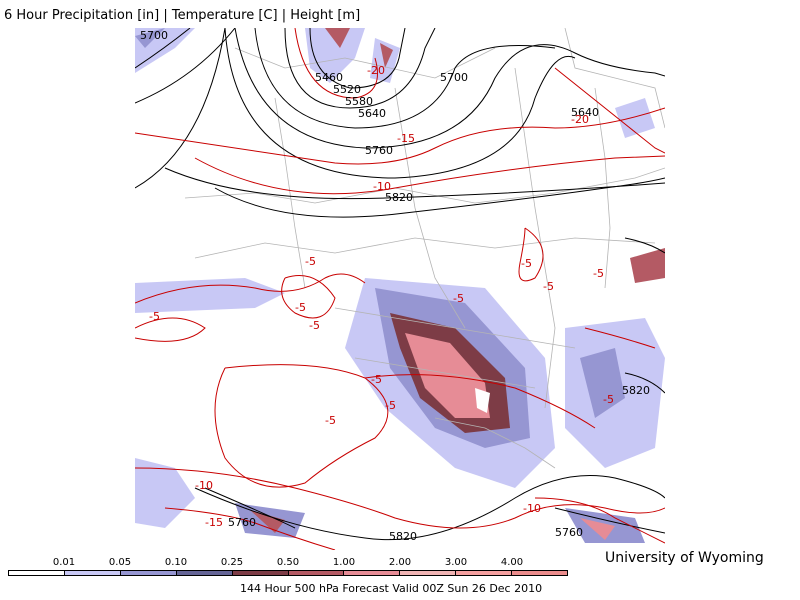 This screenshot has width=800, height=600. I want to click on height-label: 5580, so click(359, 101).